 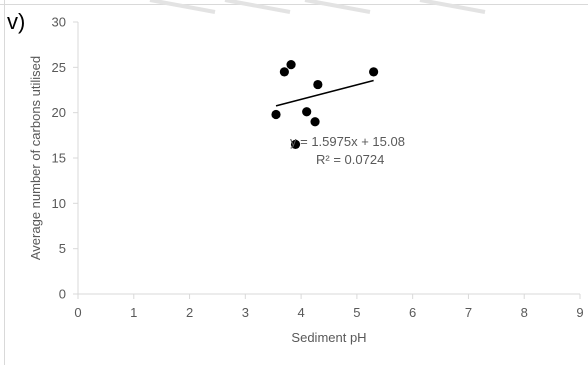 What do you see at coordinates (59, 22) in the screenshot?
I see `y-tick-label-30: 30` at bounding box center [59, 22].